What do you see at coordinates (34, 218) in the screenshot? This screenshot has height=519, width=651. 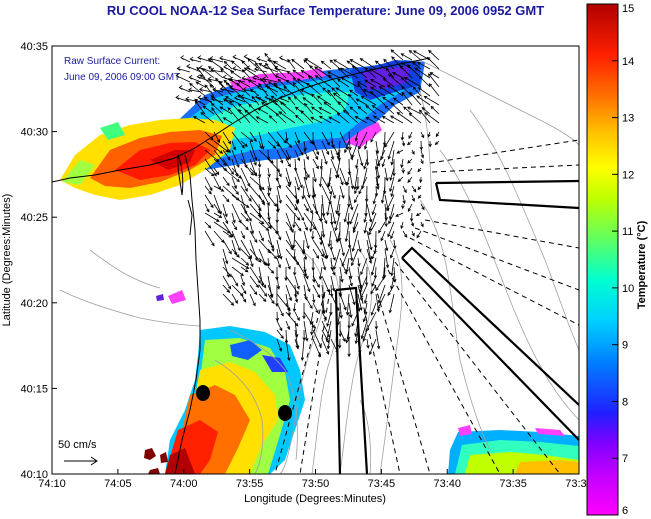 I see `y-tick-label: 40:25` at bounding box center [34, 218].